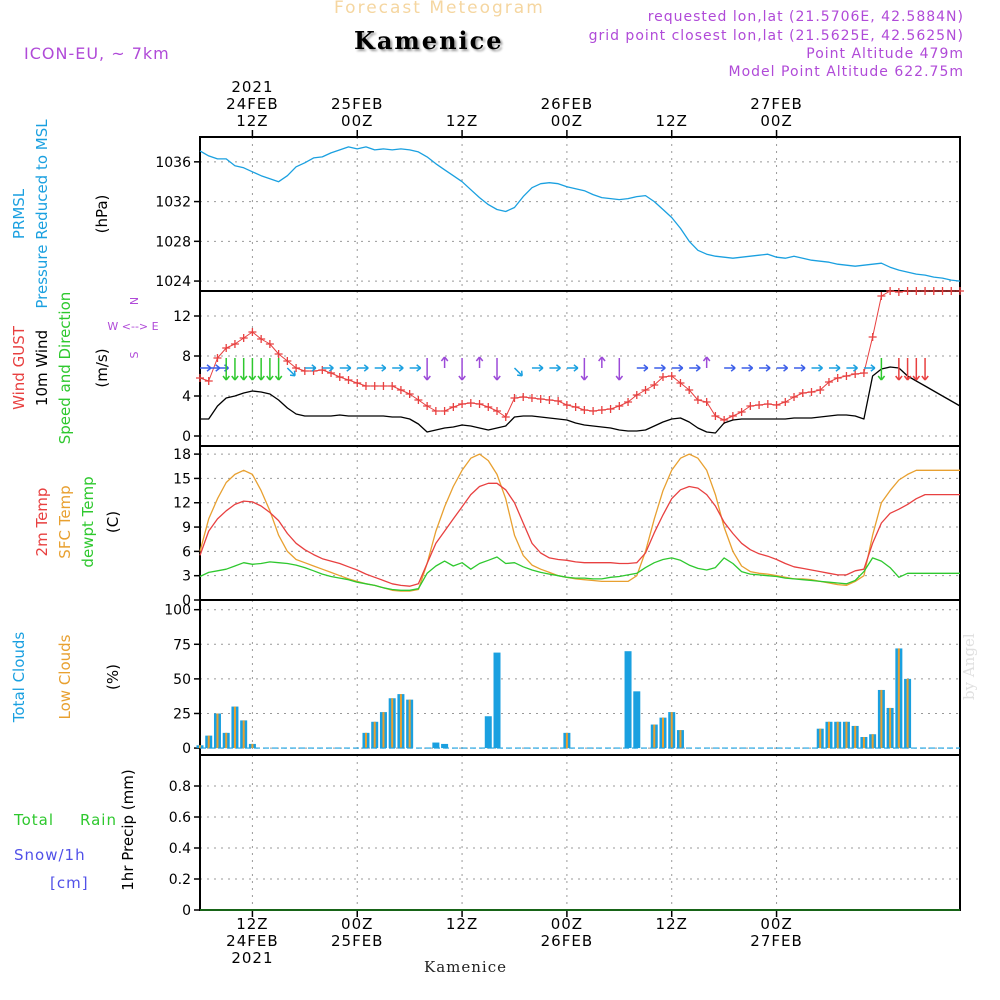 The width and height of the screenshot is (1000, 1000). Describe the element at coordinates (42, 368) in the screenshot. I see `wind-10m-label: 10m Wind` at that location.